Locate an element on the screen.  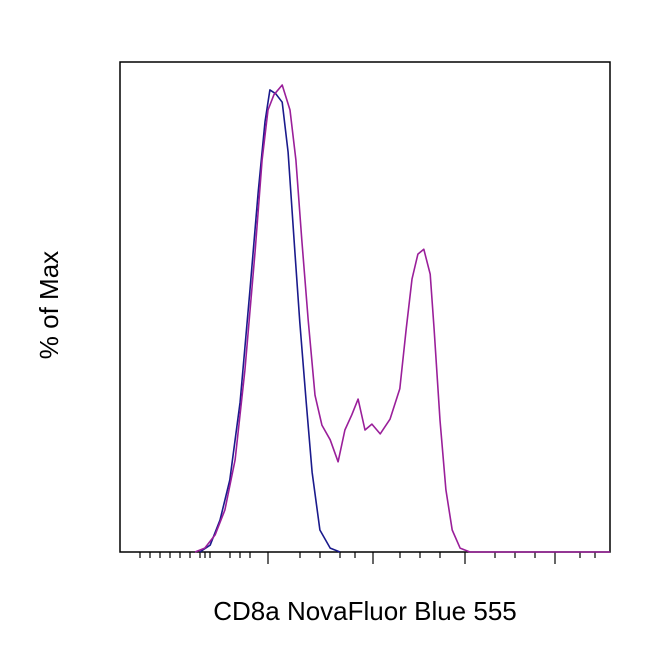
x-axis-ticks is located at coordinates (367, 558).